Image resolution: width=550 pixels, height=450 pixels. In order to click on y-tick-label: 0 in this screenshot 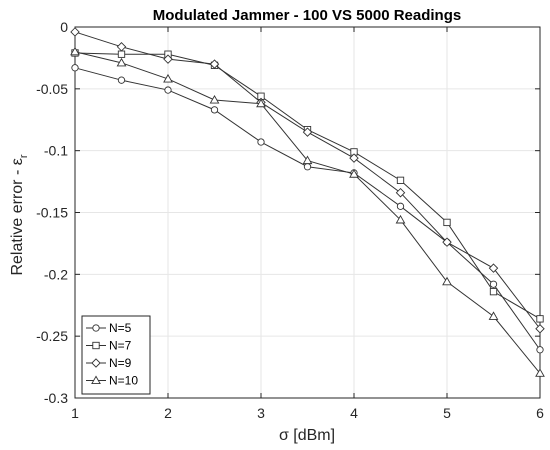, I will do `click(64, 27)`.